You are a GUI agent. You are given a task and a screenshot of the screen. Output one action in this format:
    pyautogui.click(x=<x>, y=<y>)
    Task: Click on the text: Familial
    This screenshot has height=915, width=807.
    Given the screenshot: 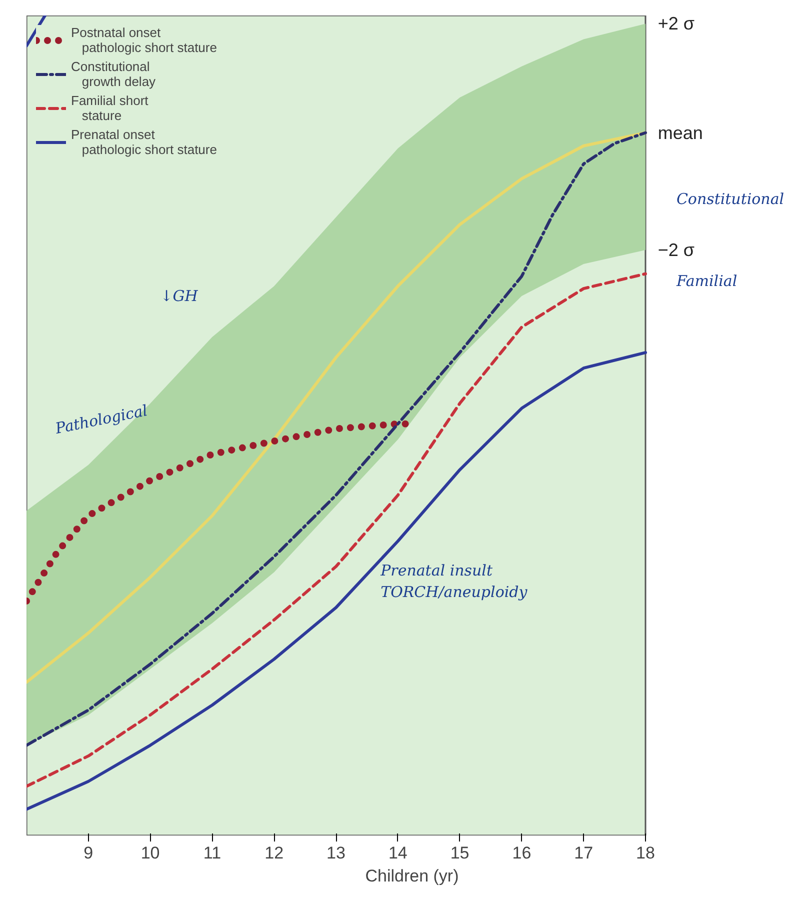 What is the action you would take?
    pyautogui.click(x=706, y=281)
    